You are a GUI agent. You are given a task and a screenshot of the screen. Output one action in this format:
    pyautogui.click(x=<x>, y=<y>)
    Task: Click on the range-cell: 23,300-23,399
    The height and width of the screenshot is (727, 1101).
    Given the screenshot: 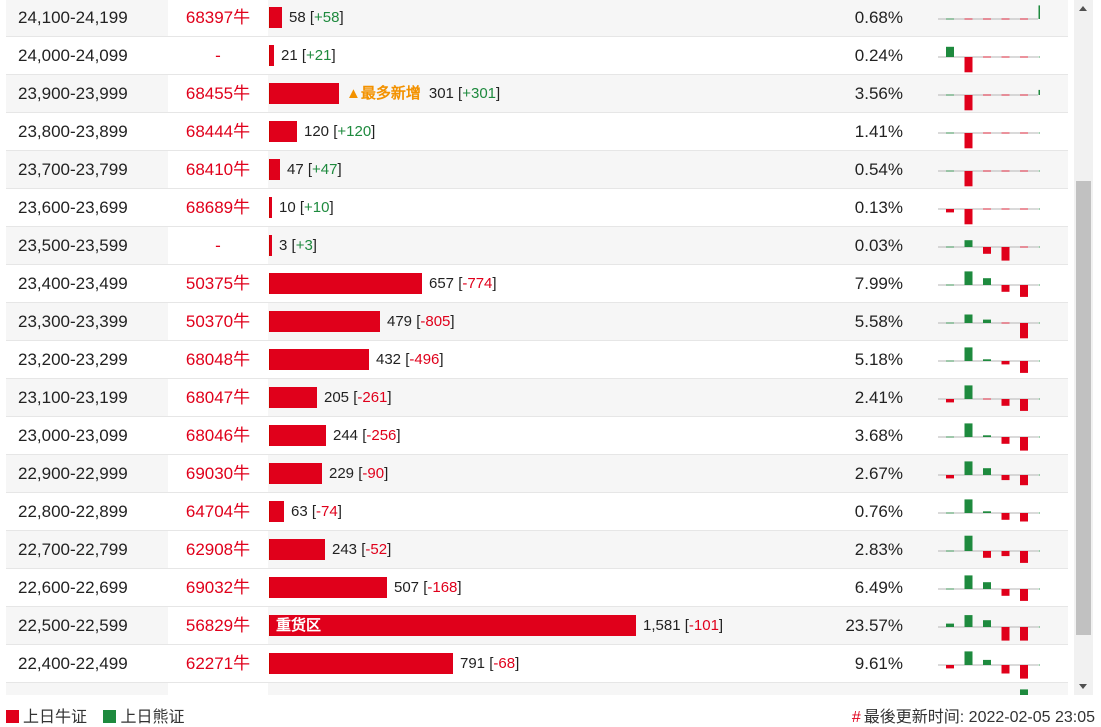 What is the action you would take?
    pyautogui.click(x=73, y=321)
    